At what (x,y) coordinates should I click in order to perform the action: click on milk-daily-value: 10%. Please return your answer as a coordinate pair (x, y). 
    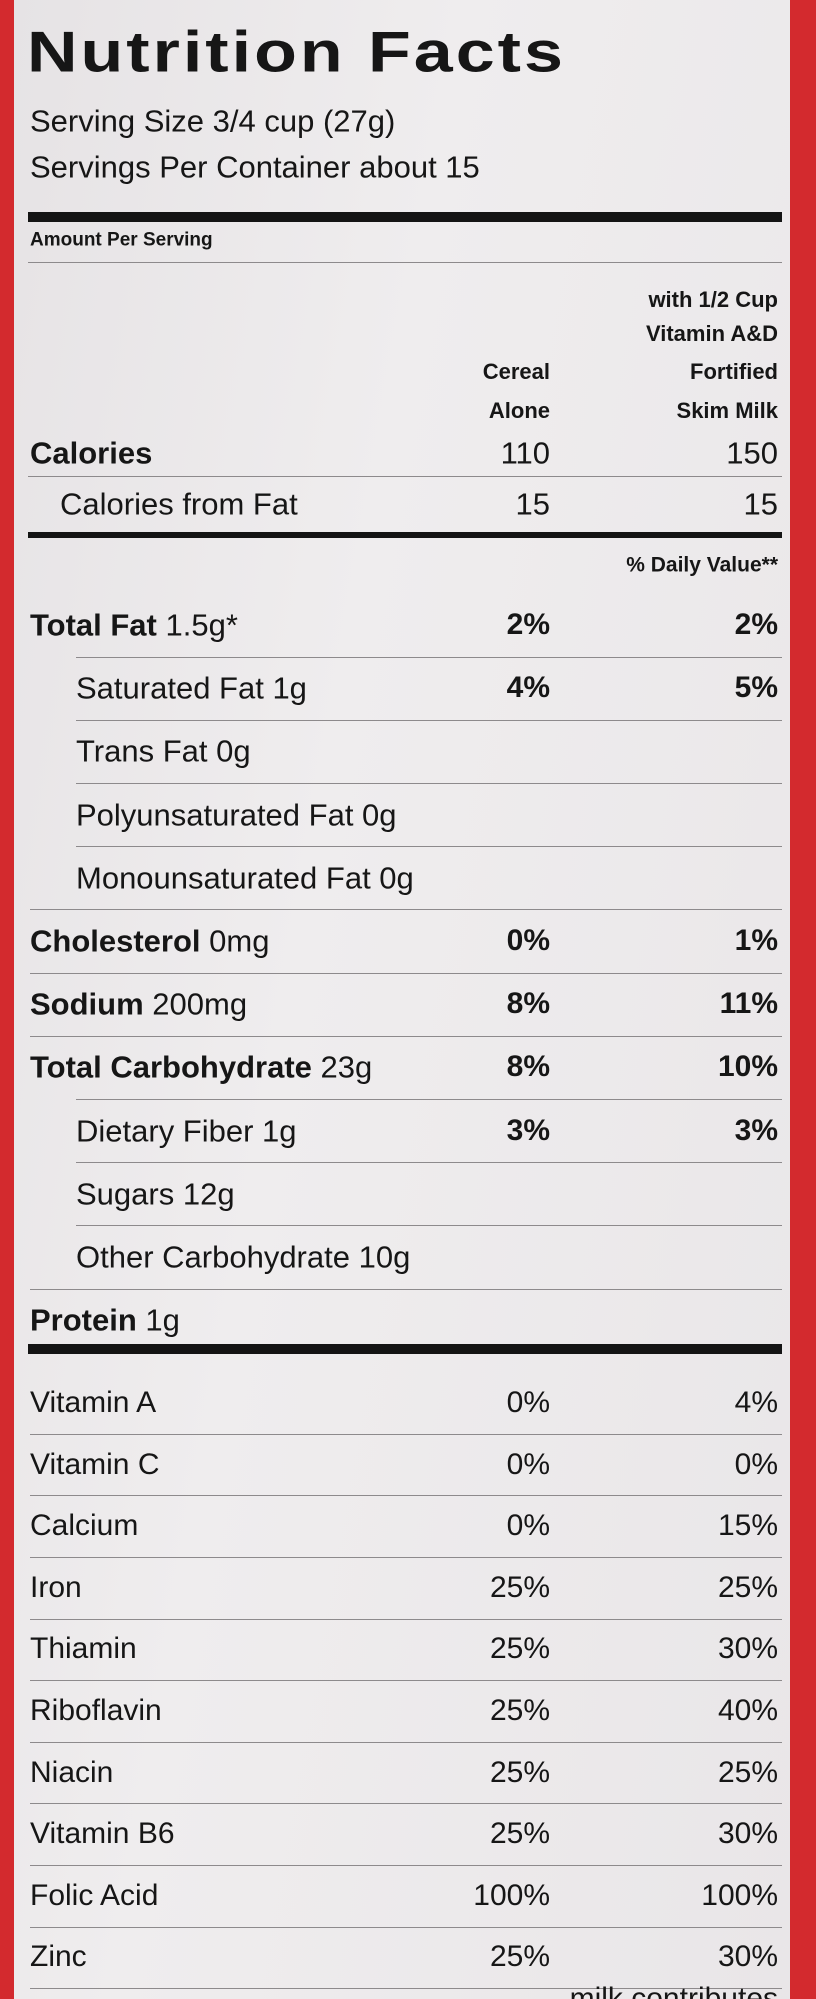
    Looking at the image, I should click on (747, 1067).